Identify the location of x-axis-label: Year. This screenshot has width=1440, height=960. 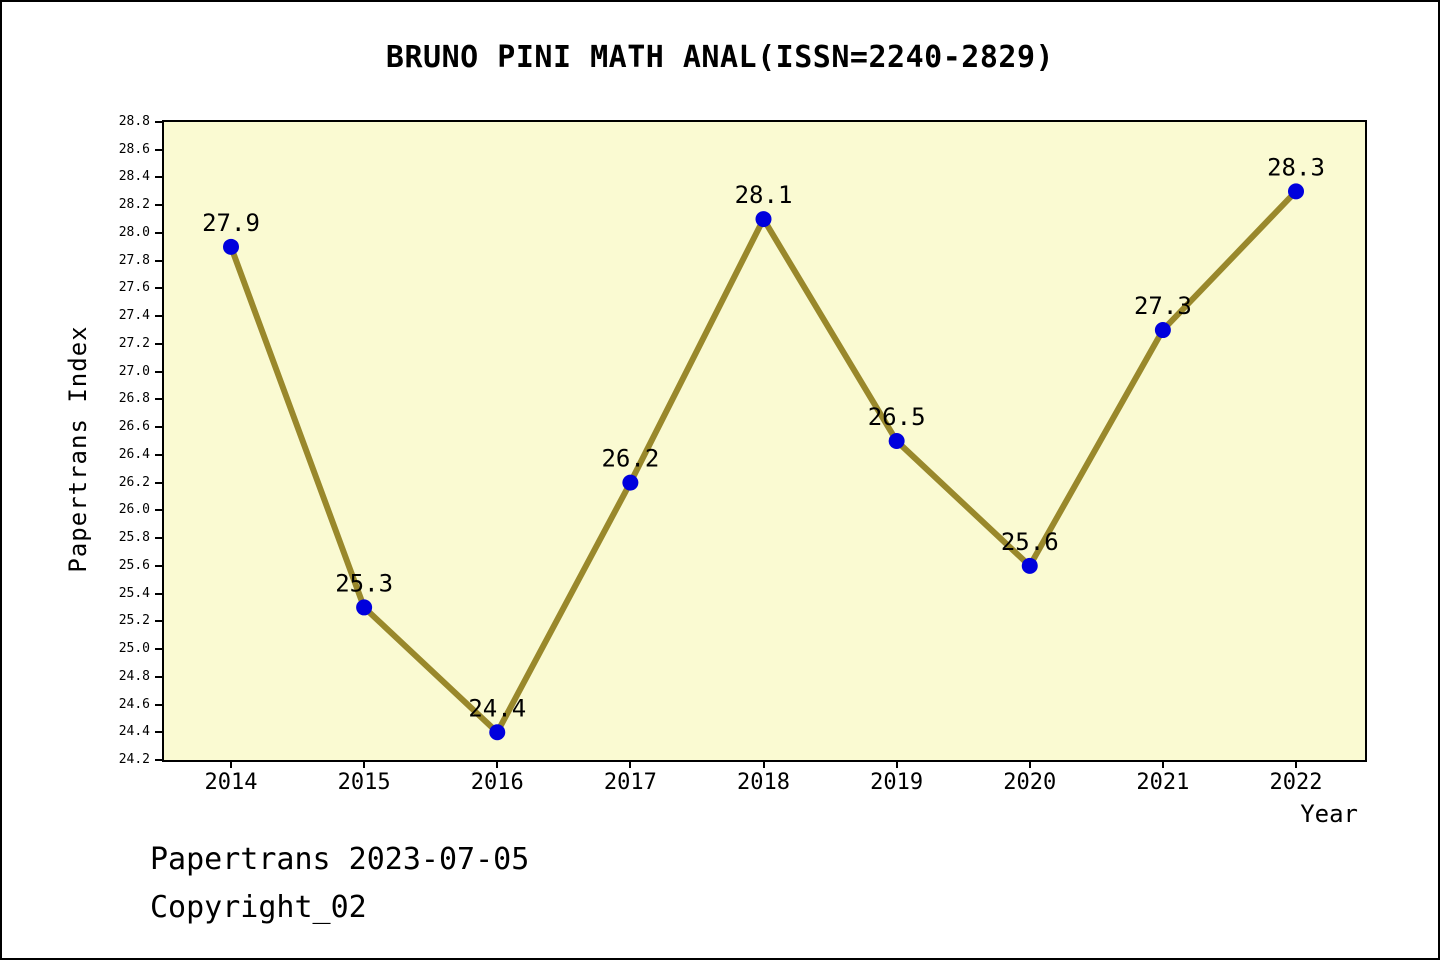
(1329, 814).